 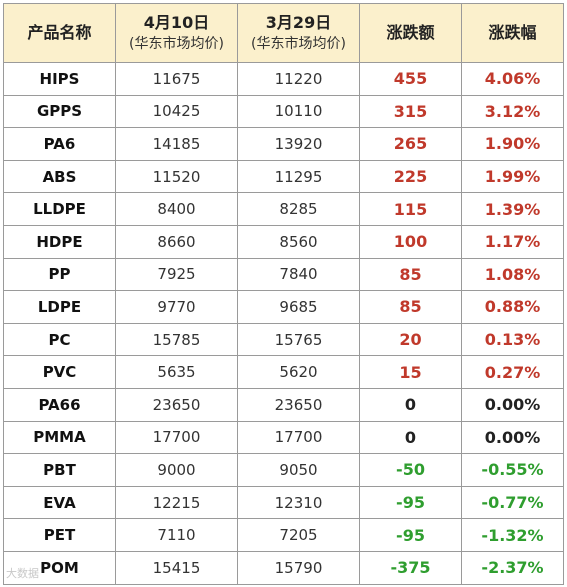 I want to click on price-date1-cell: 11675, so click(x=176, y=79).